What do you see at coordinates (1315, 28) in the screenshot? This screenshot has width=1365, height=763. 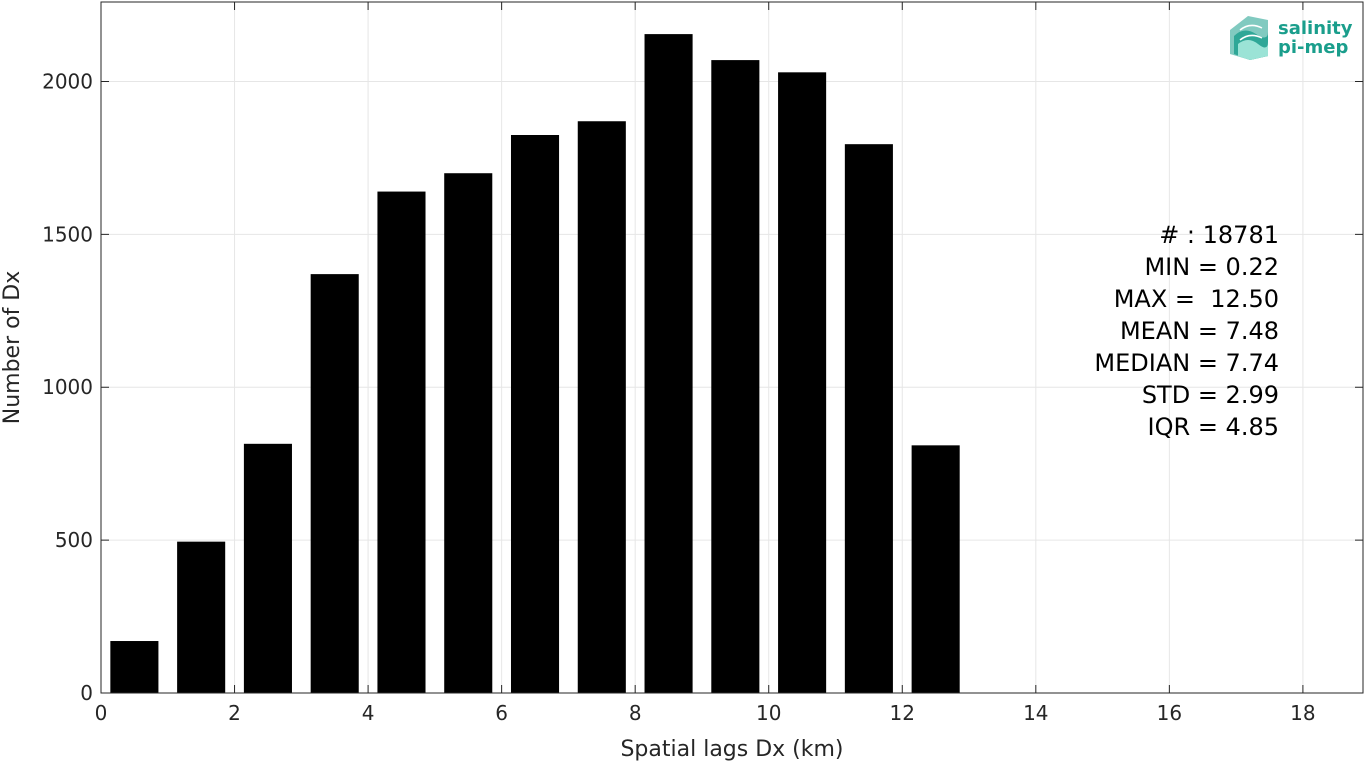 I see `logo-text-line1: salinity` at bounding box center [1315, 28].